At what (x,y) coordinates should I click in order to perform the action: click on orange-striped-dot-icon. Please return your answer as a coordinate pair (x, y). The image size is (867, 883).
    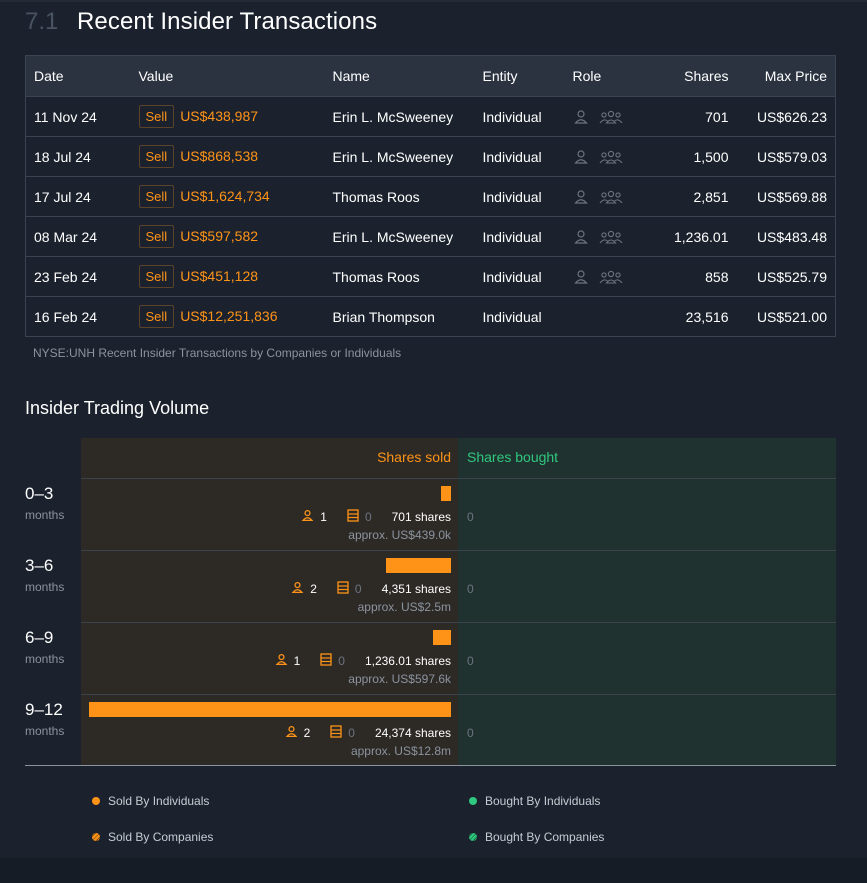
    Looking at the image, I should click on (96, 837).